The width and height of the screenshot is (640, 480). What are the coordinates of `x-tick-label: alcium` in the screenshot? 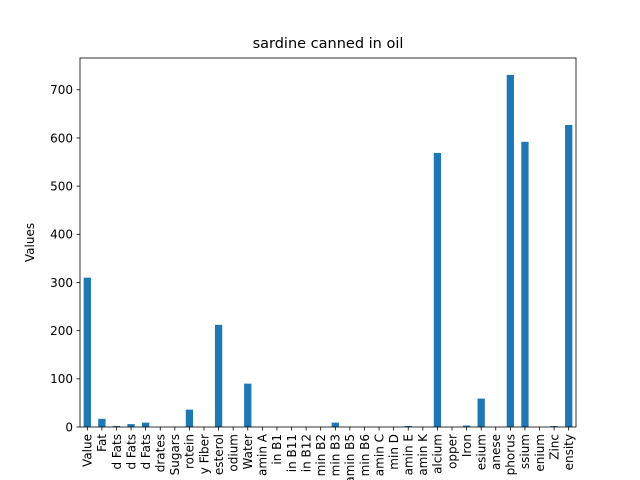 It's located at (438, 454).